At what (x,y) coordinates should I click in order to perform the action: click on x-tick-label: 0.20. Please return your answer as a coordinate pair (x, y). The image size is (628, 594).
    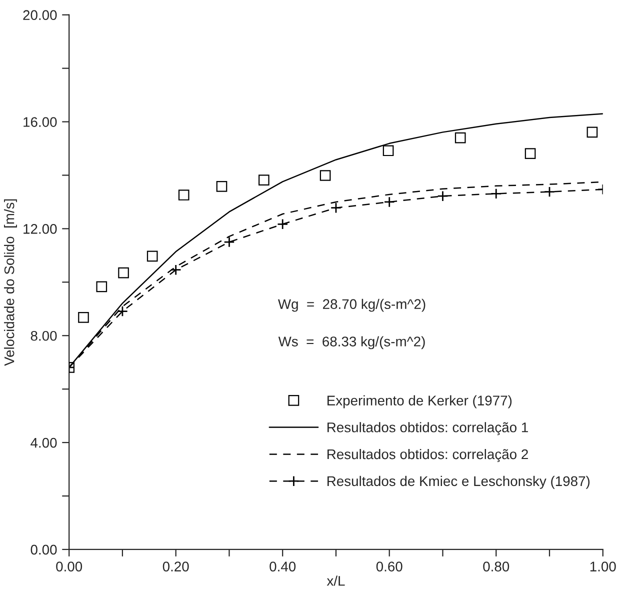
    Looking at the image, I should click on (175, 567).